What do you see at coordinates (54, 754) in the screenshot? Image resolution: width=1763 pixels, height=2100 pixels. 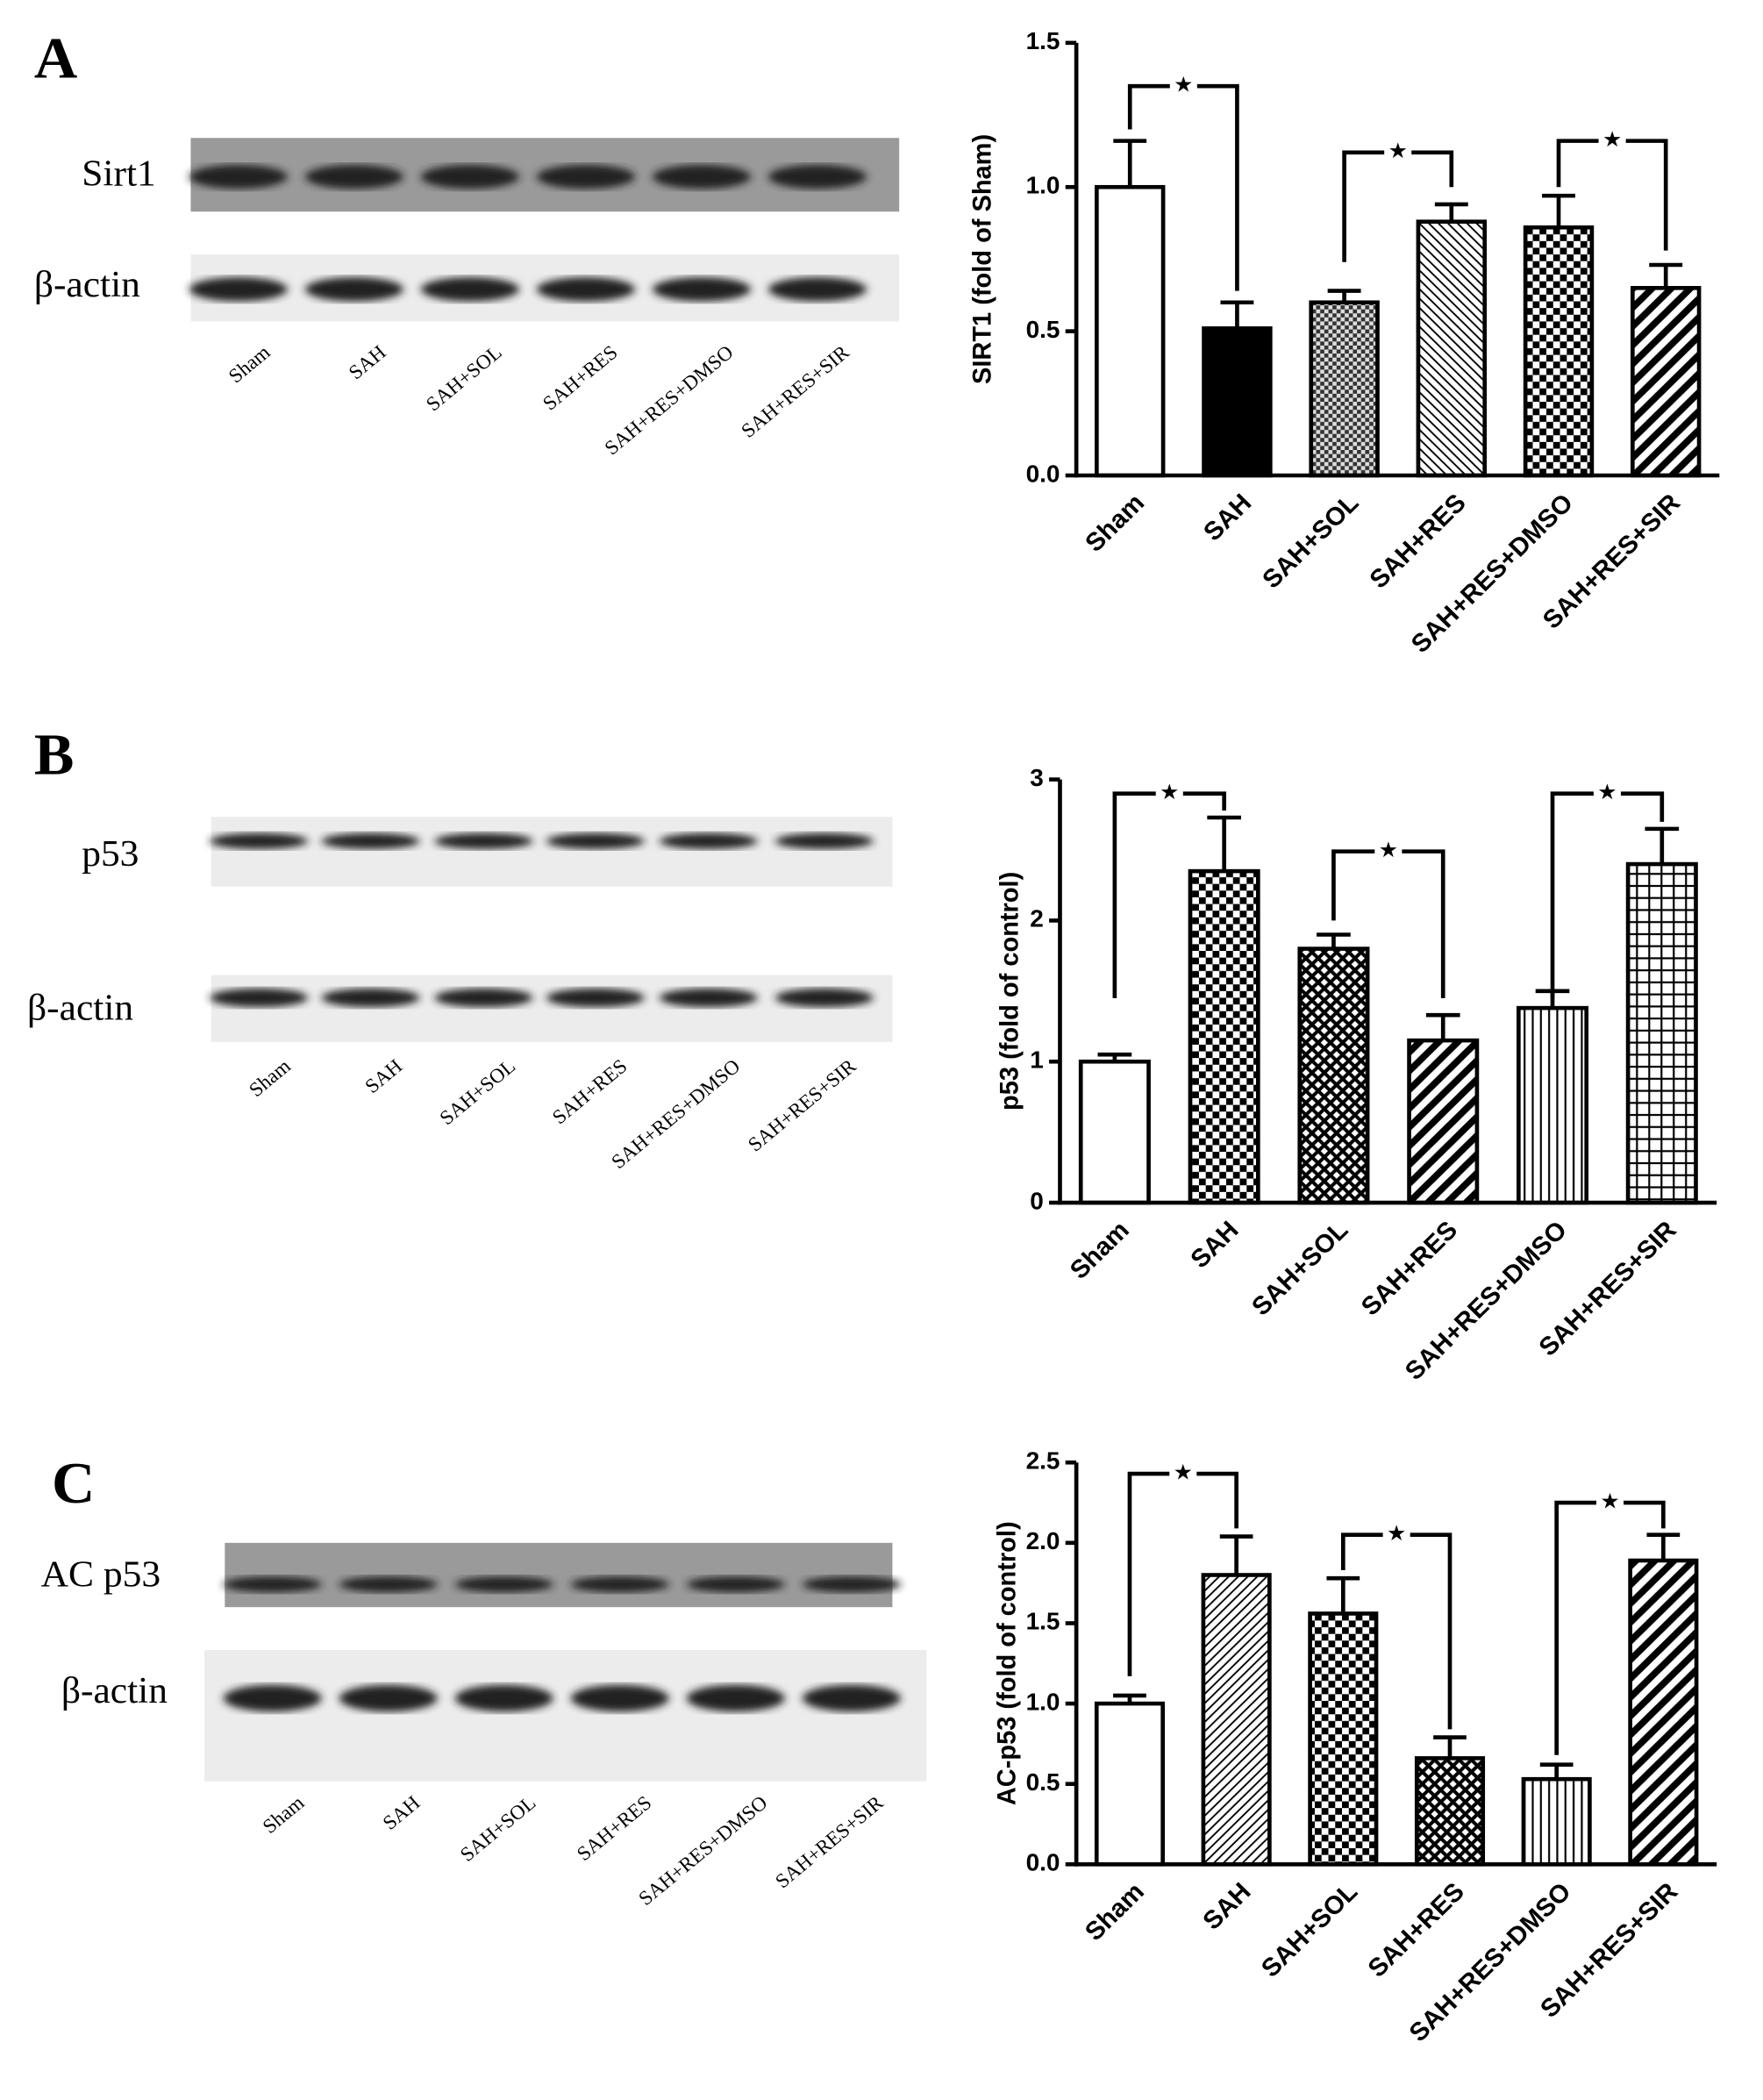 I see `panel-letter: B` at bounding box center [54, 754].